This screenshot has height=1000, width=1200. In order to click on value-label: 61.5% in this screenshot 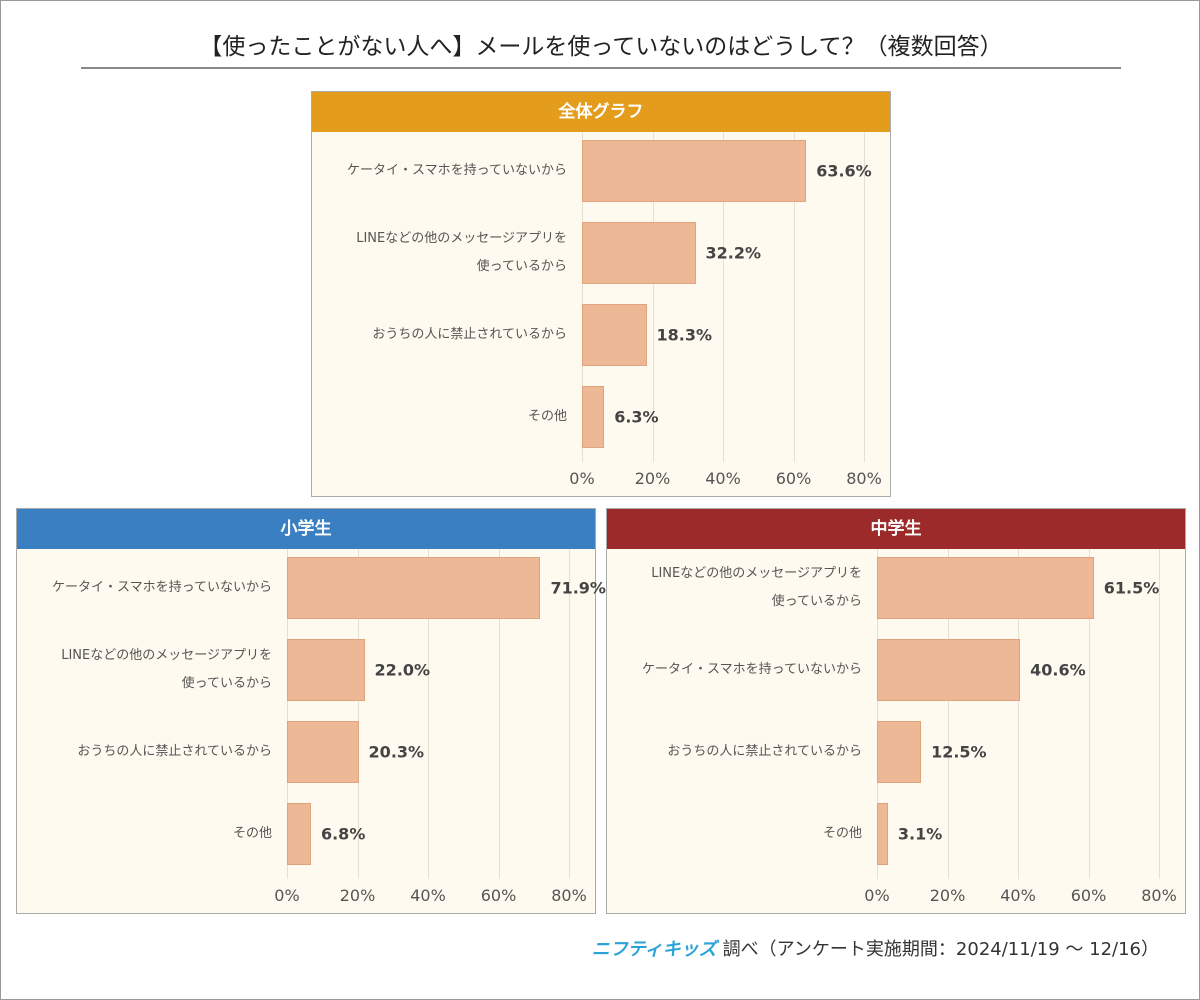, I will do `click(1131, 588)`.